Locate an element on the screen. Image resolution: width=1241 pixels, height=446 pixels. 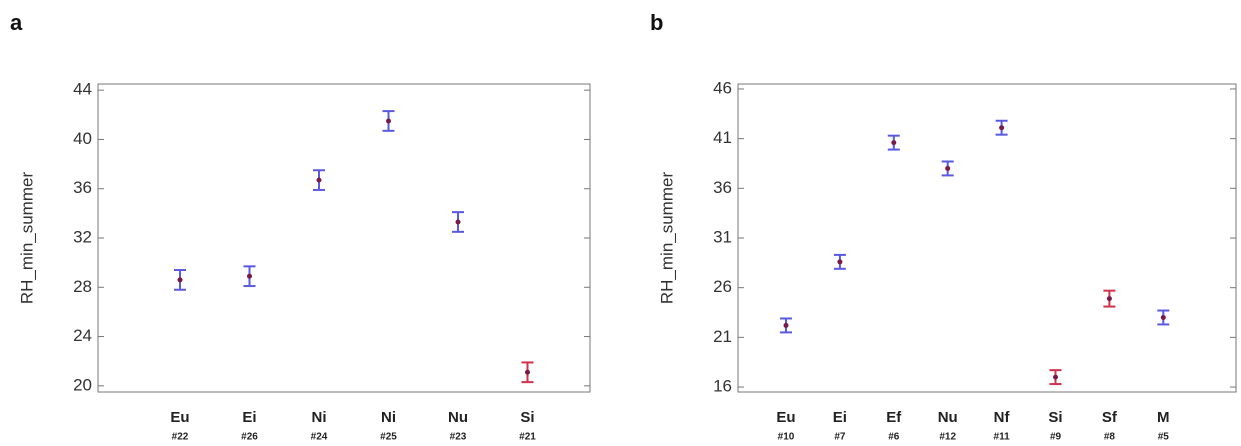
y-tick-label: 24 is located at coordinates (82, 335).